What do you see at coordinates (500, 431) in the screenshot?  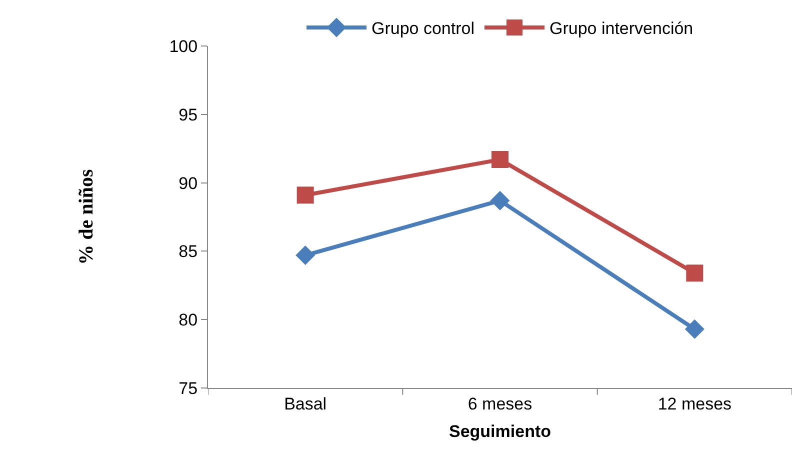 I see `x-axis-title: Seguimiento` at bounding box center [500, 431].